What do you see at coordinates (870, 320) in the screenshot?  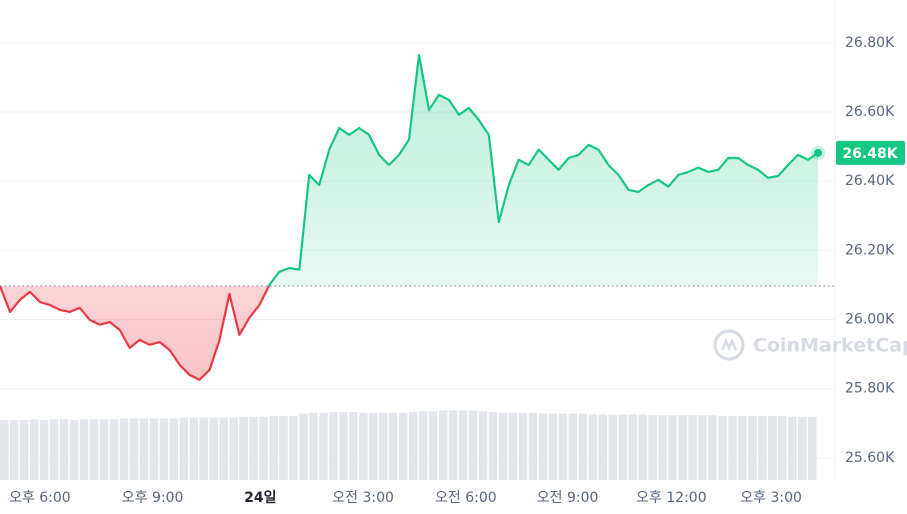 I see `y-tick-label: 26.00K` at bounding box center [870, 320].